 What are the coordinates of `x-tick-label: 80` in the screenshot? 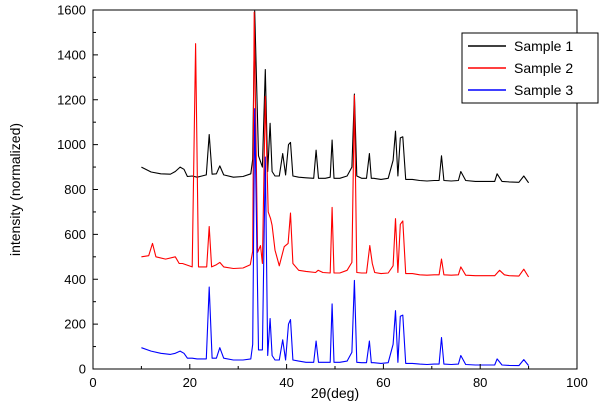 It's located at (480, 382).